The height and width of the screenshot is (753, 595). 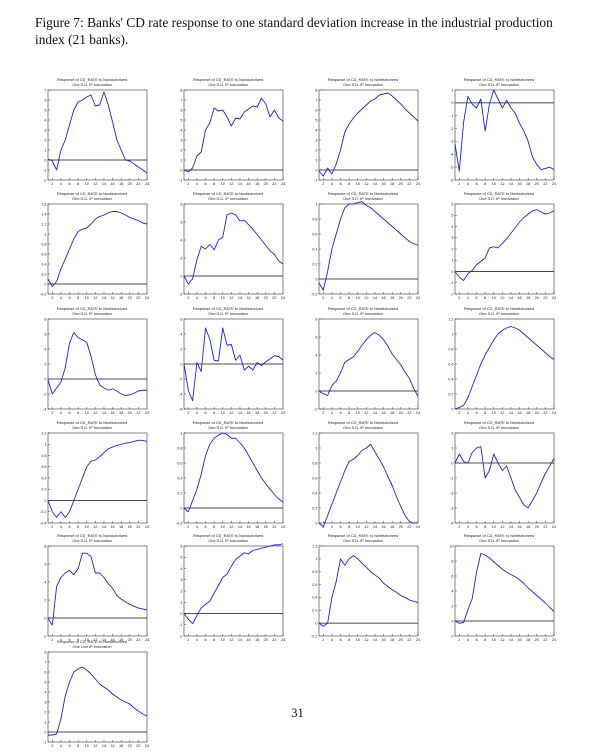 I want to click on y-tick-label: 6, so click(x=181, y=222).